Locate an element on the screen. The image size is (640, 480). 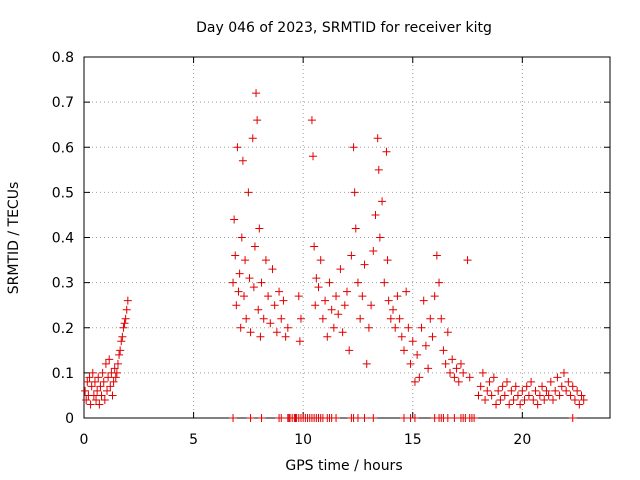
y-tick-label: 0.4 is located at coordinates (63, 239).